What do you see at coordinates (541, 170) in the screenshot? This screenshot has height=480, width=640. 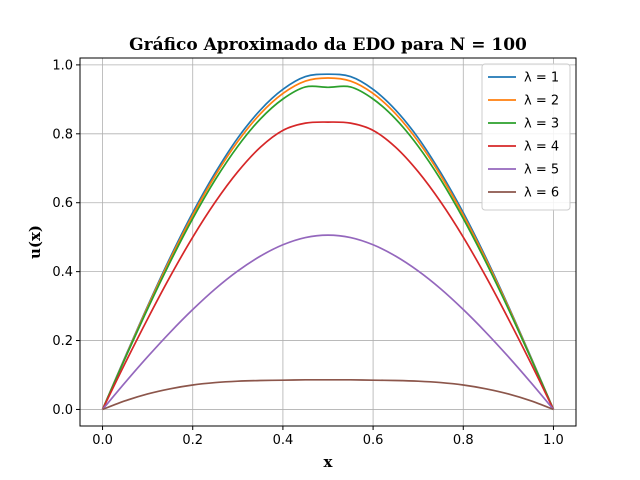 I see `legend-label-5: λ = 5` at bounding box center [541, 170].